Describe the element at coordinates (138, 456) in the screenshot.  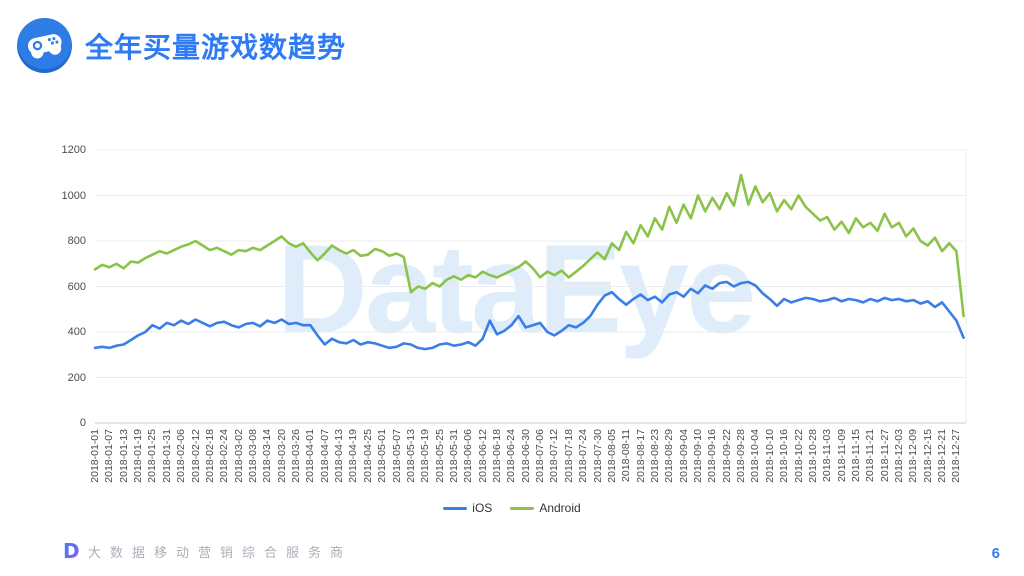
I see `x-axis-tick-label: 2018-01-19` at that location.